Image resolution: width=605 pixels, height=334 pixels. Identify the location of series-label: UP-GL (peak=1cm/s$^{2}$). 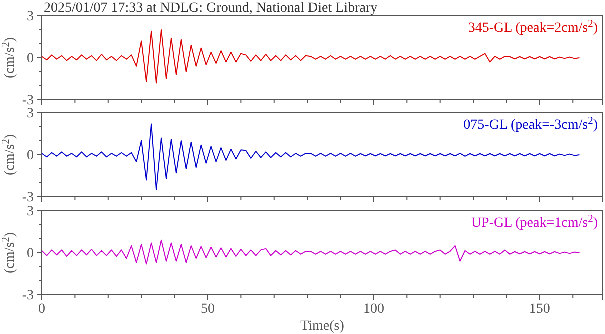
(534, 222).